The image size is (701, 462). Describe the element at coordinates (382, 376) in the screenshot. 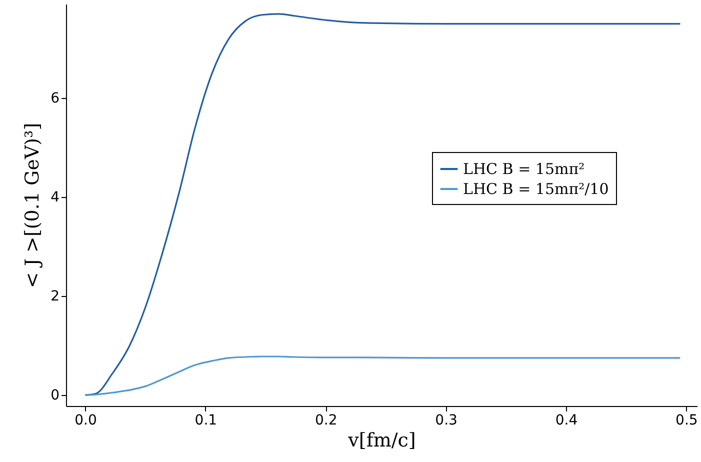

I see `line-series` at that location.